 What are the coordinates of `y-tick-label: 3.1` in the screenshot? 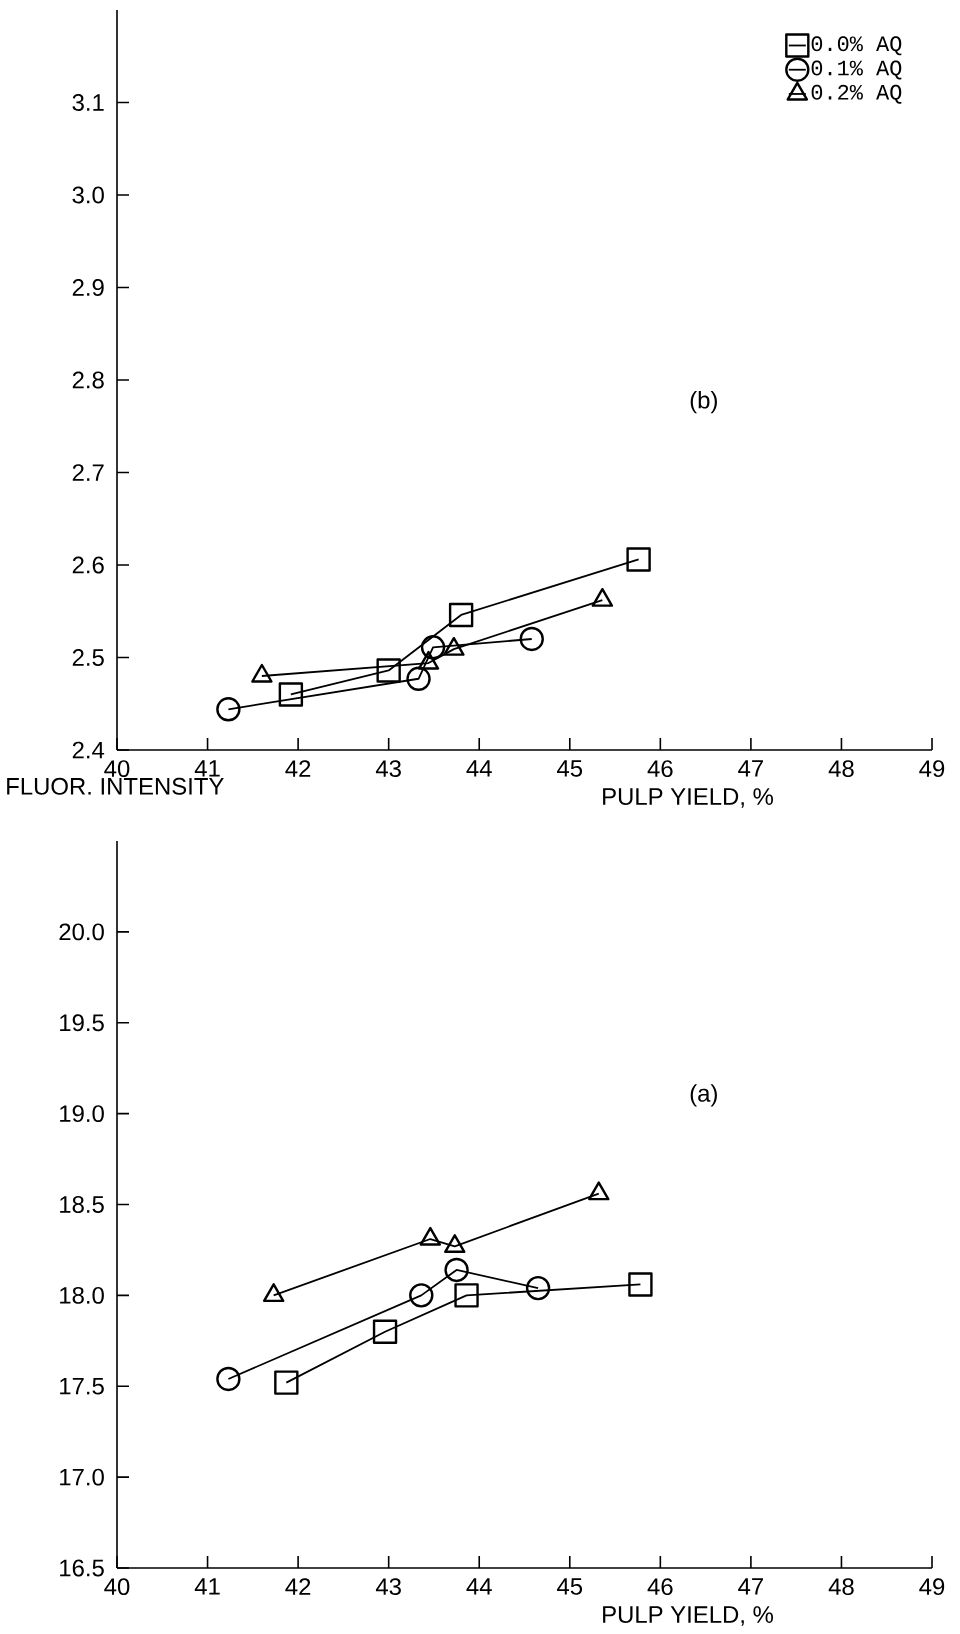 It's located at (88, 102).